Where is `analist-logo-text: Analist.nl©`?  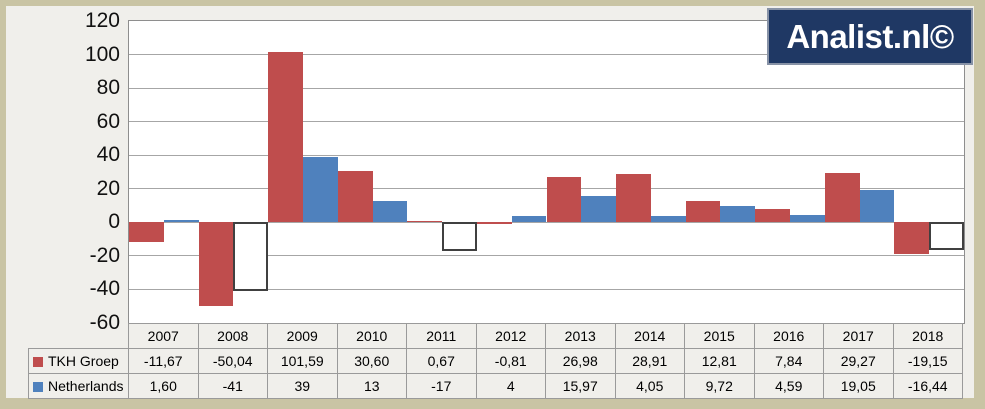 analist-logo-text: Analist.nl© is located at coordinates (870, 36).